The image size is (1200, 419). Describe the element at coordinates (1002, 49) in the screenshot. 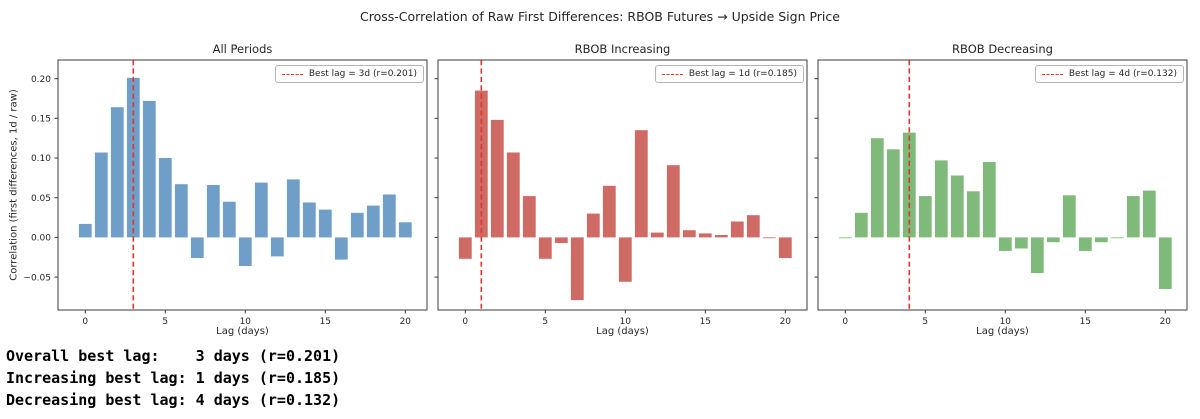

I see `subplot-title: RBOB Decreasing` at that location.